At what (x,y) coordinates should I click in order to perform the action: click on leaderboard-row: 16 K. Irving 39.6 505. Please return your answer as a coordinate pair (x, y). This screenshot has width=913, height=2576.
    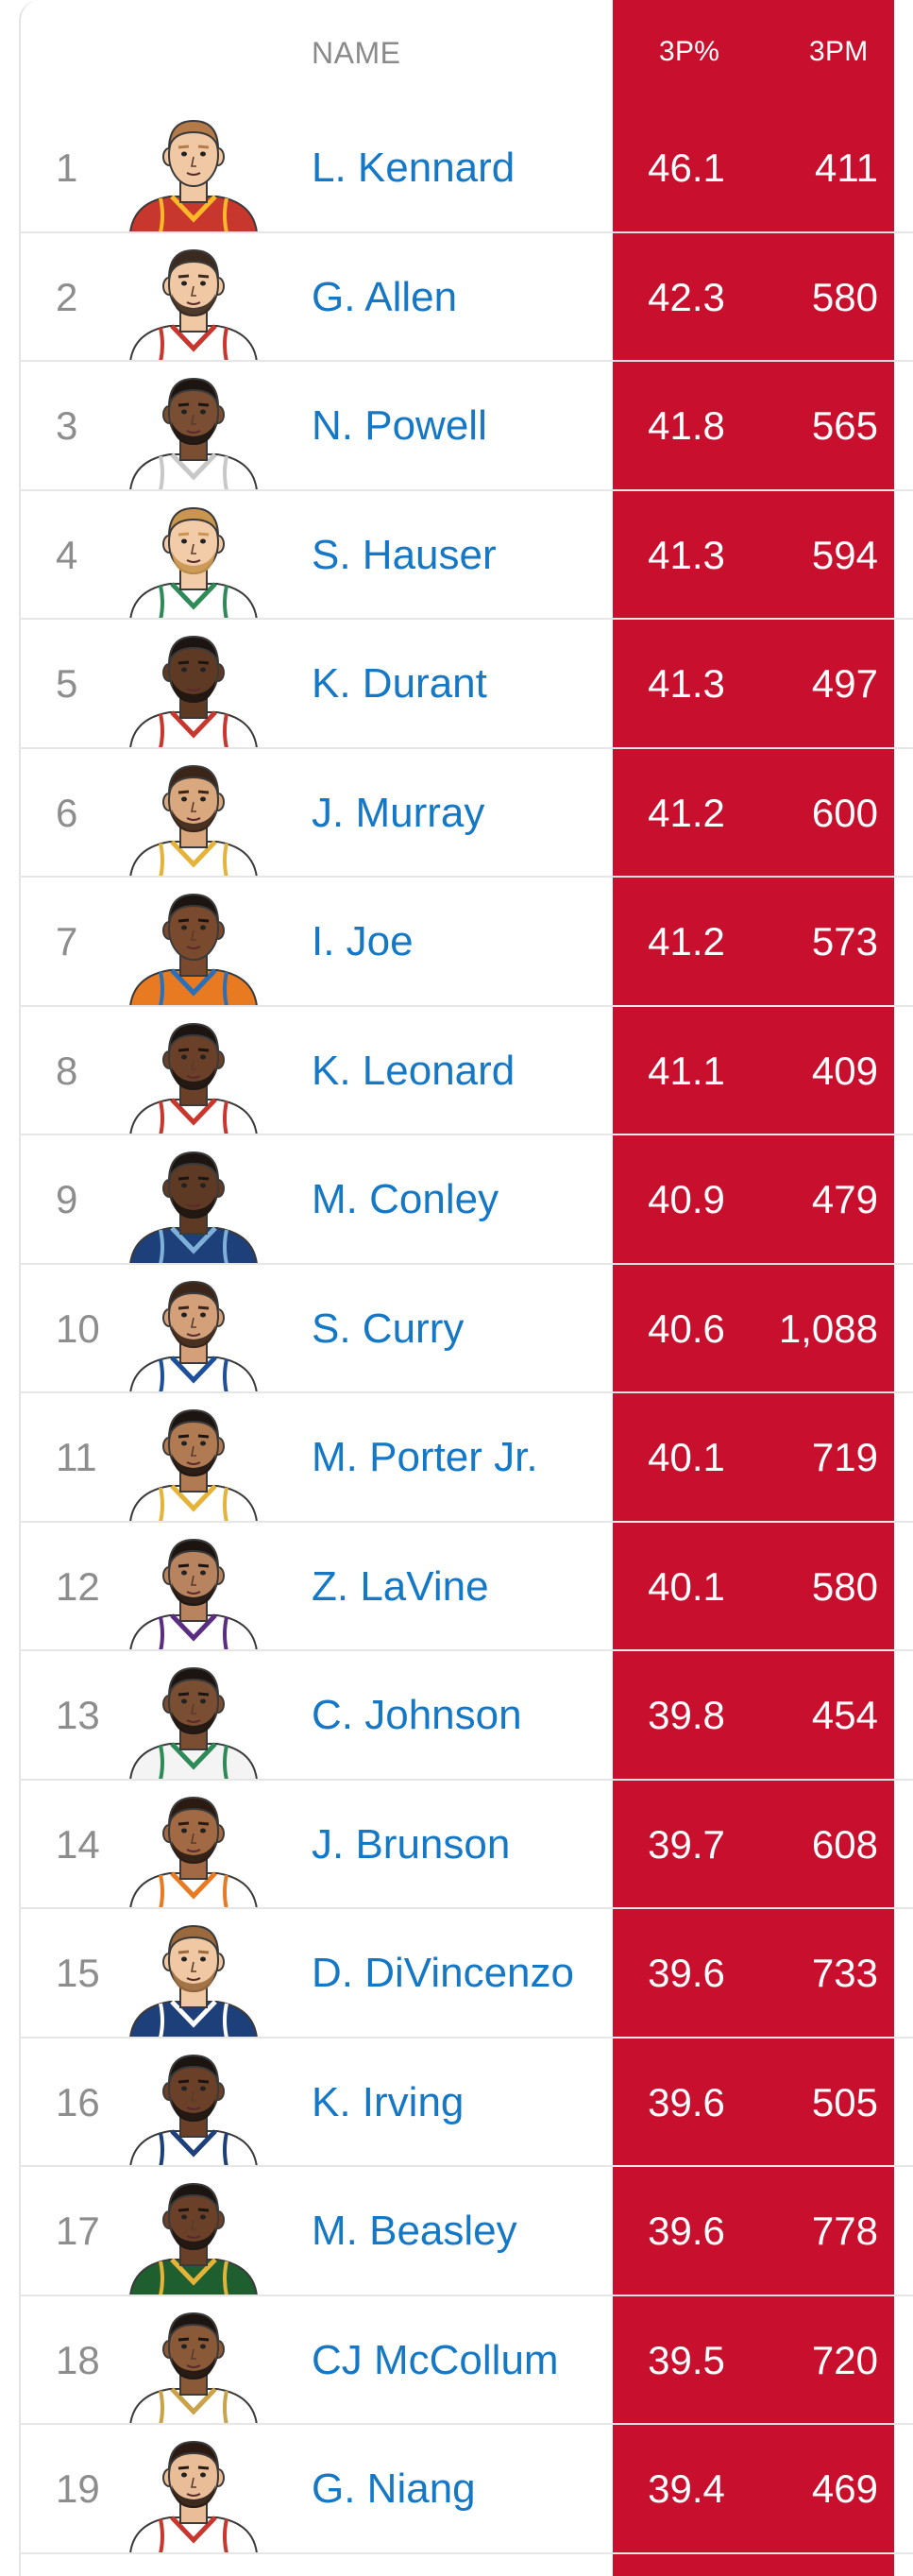
    Looking at the image, I should click on (456, 2104).